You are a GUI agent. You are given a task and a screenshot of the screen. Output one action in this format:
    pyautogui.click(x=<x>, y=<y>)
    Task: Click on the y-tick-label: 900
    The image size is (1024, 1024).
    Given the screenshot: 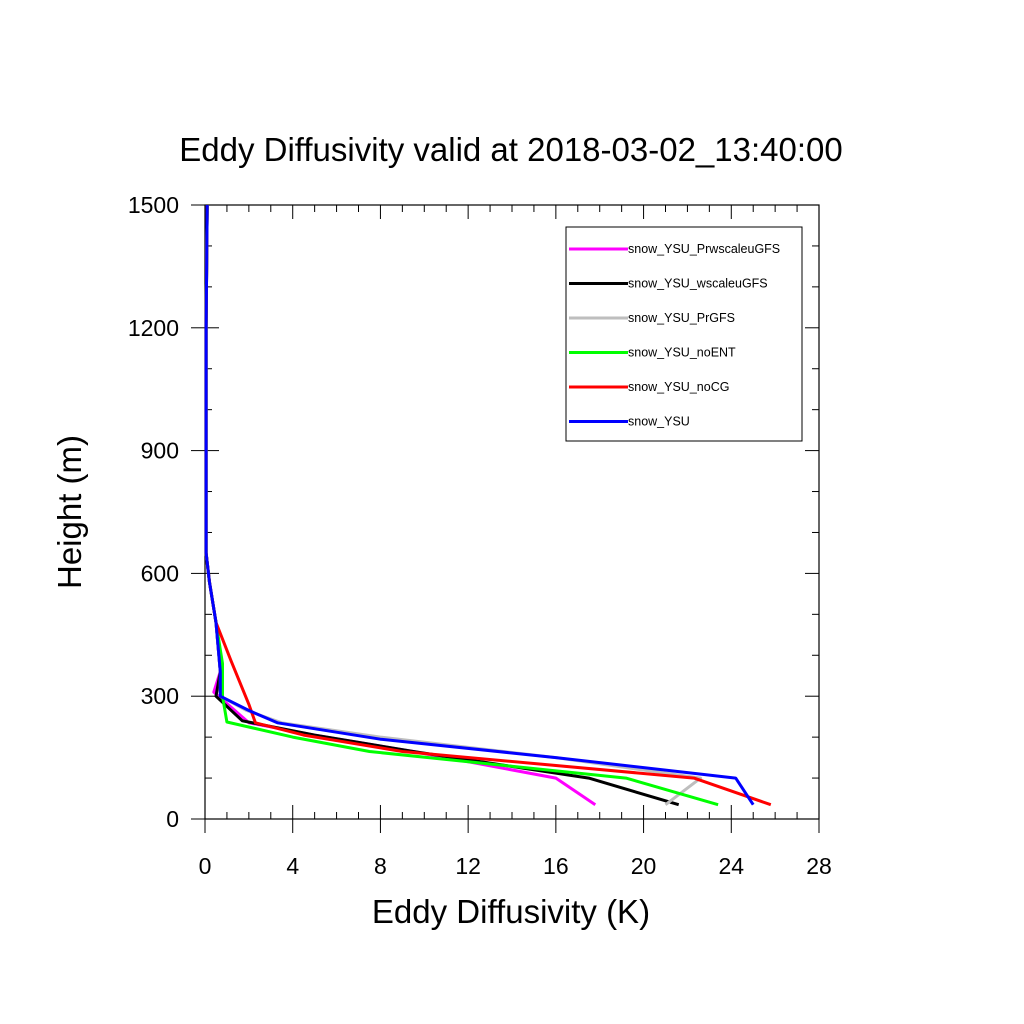 What is the action you would take?
    pyautogui.click(x=160, y=451)
    